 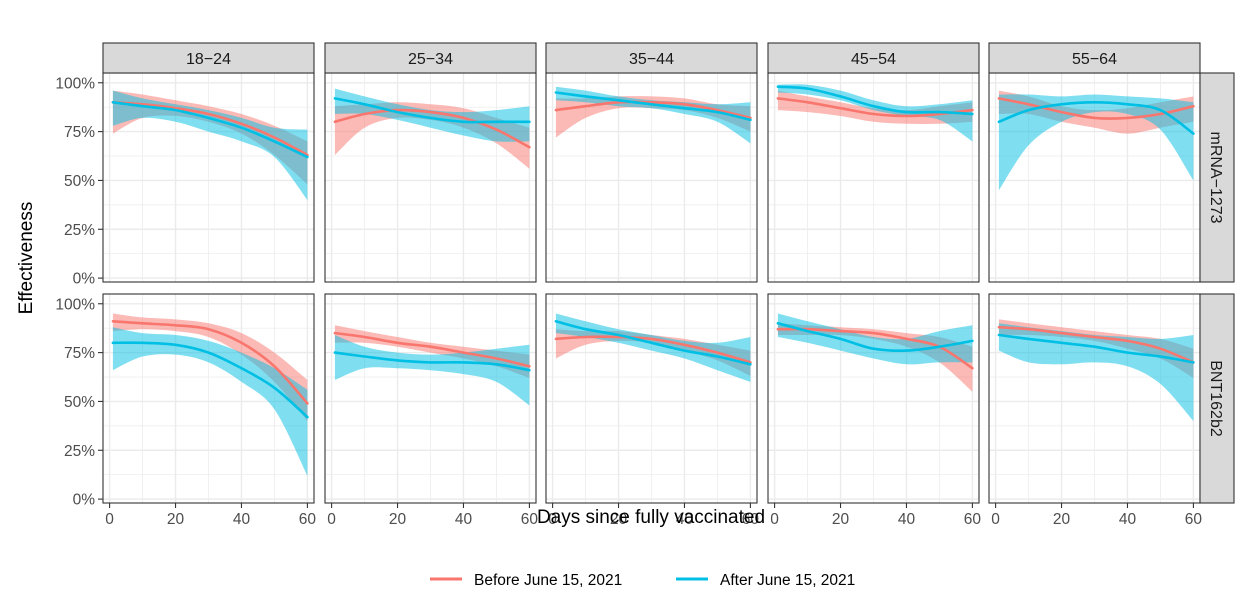 I want to click on column-strip-label: 45−54, so click(x=873, y=59).